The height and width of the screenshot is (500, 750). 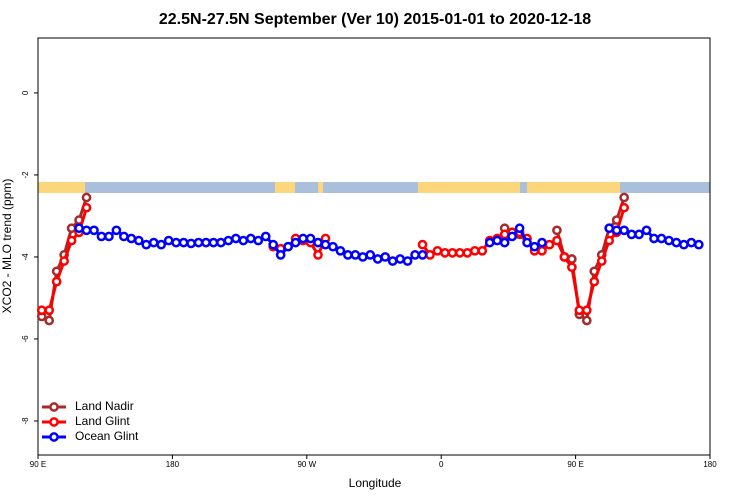 I want to click on y-axis-label: XCO2 - MLO trend (ppm), so click(x=7, y=246).